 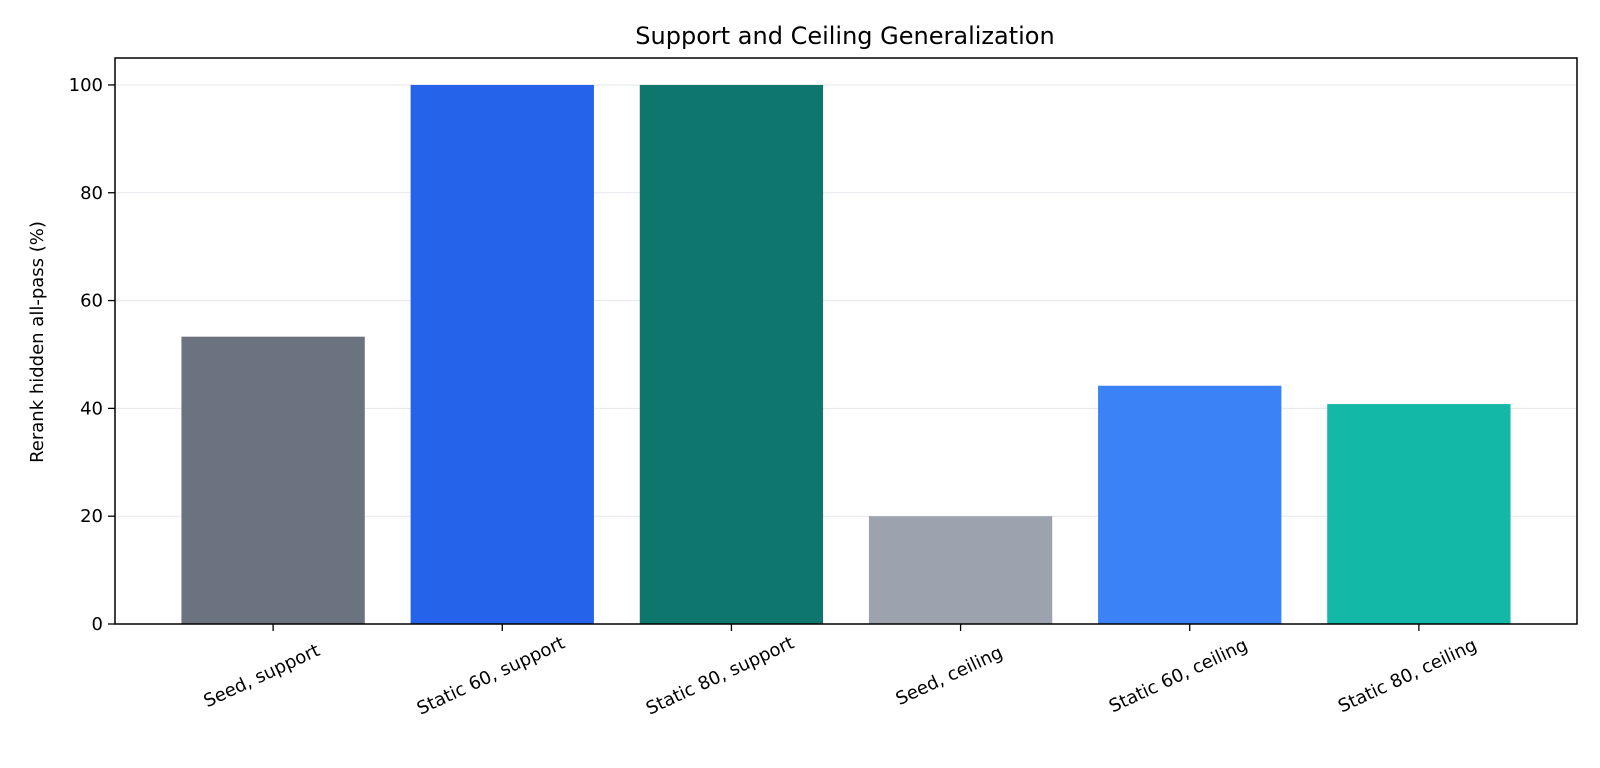 I want to click on x-tick-label: Seed, support, so click(x=261, y=676).